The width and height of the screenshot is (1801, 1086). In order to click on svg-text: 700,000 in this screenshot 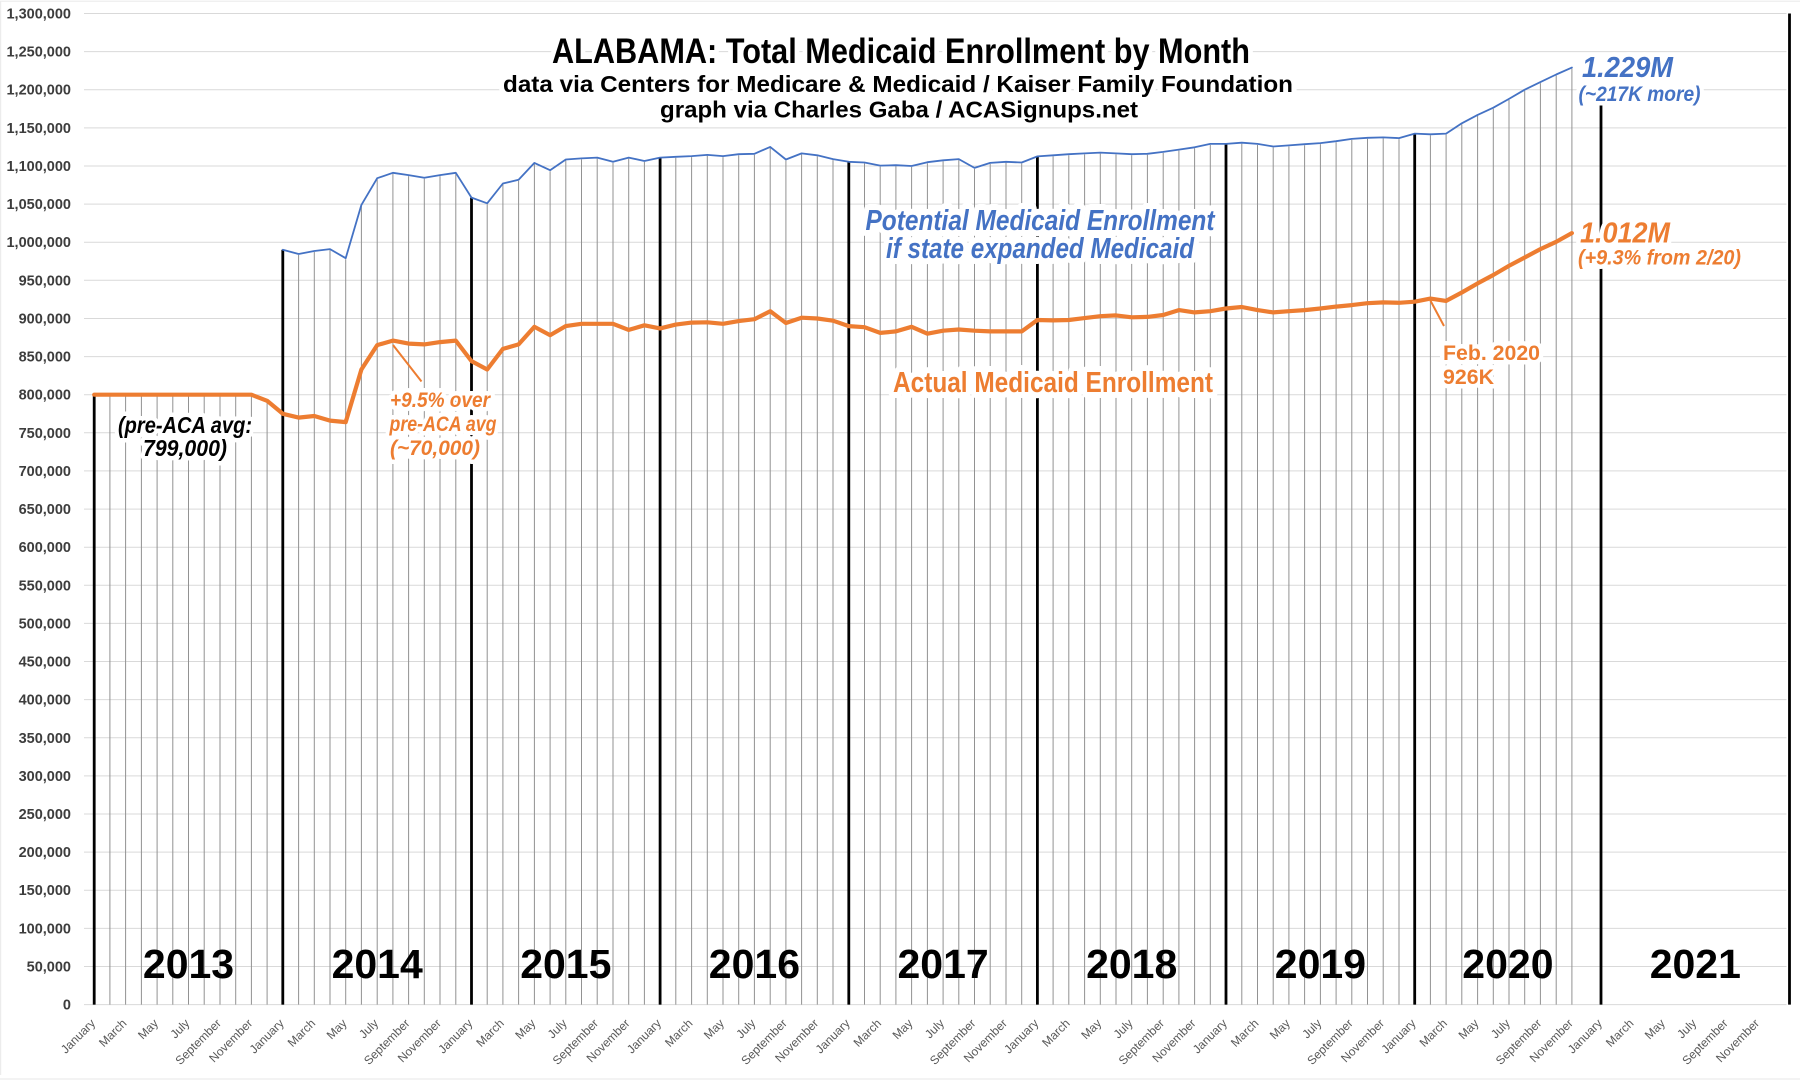, I will do `click(45, 472)`.